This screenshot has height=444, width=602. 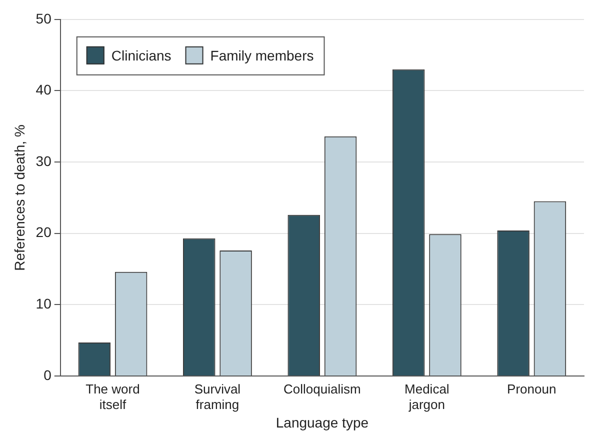 I want to click on y-tick-label: 10, so click(x=44, y=304).